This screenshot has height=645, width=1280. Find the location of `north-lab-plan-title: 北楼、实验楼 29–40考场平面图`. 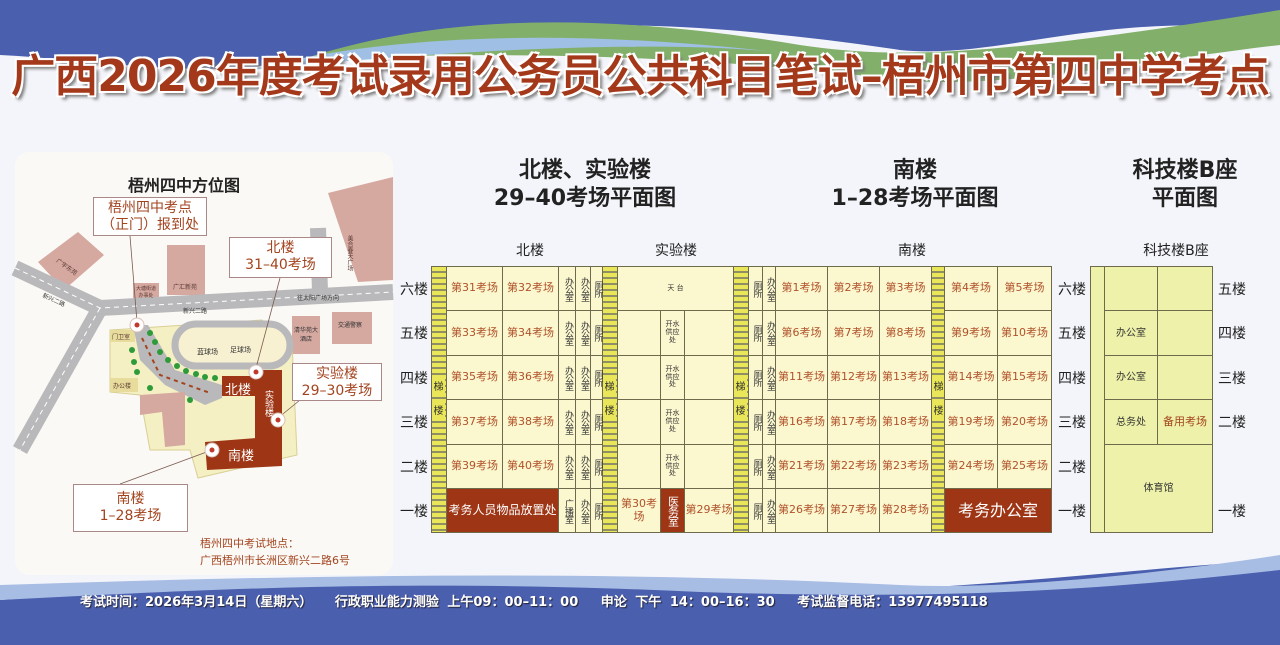

north-lab-plan-title: 北楼、实验楼 29–40考场平面图 is located at coordinates (585, 185).